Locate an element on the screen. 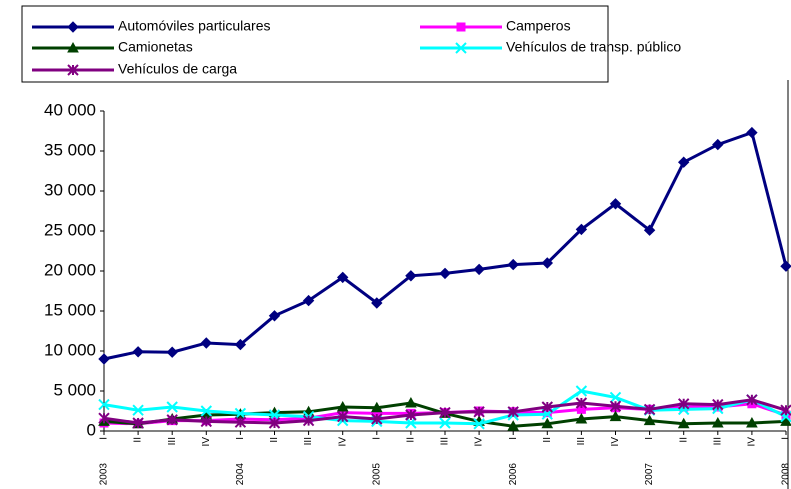 This screenshot has width=791, height=489. y-tick-label: 10 000 is located at coordinates (70, 349).